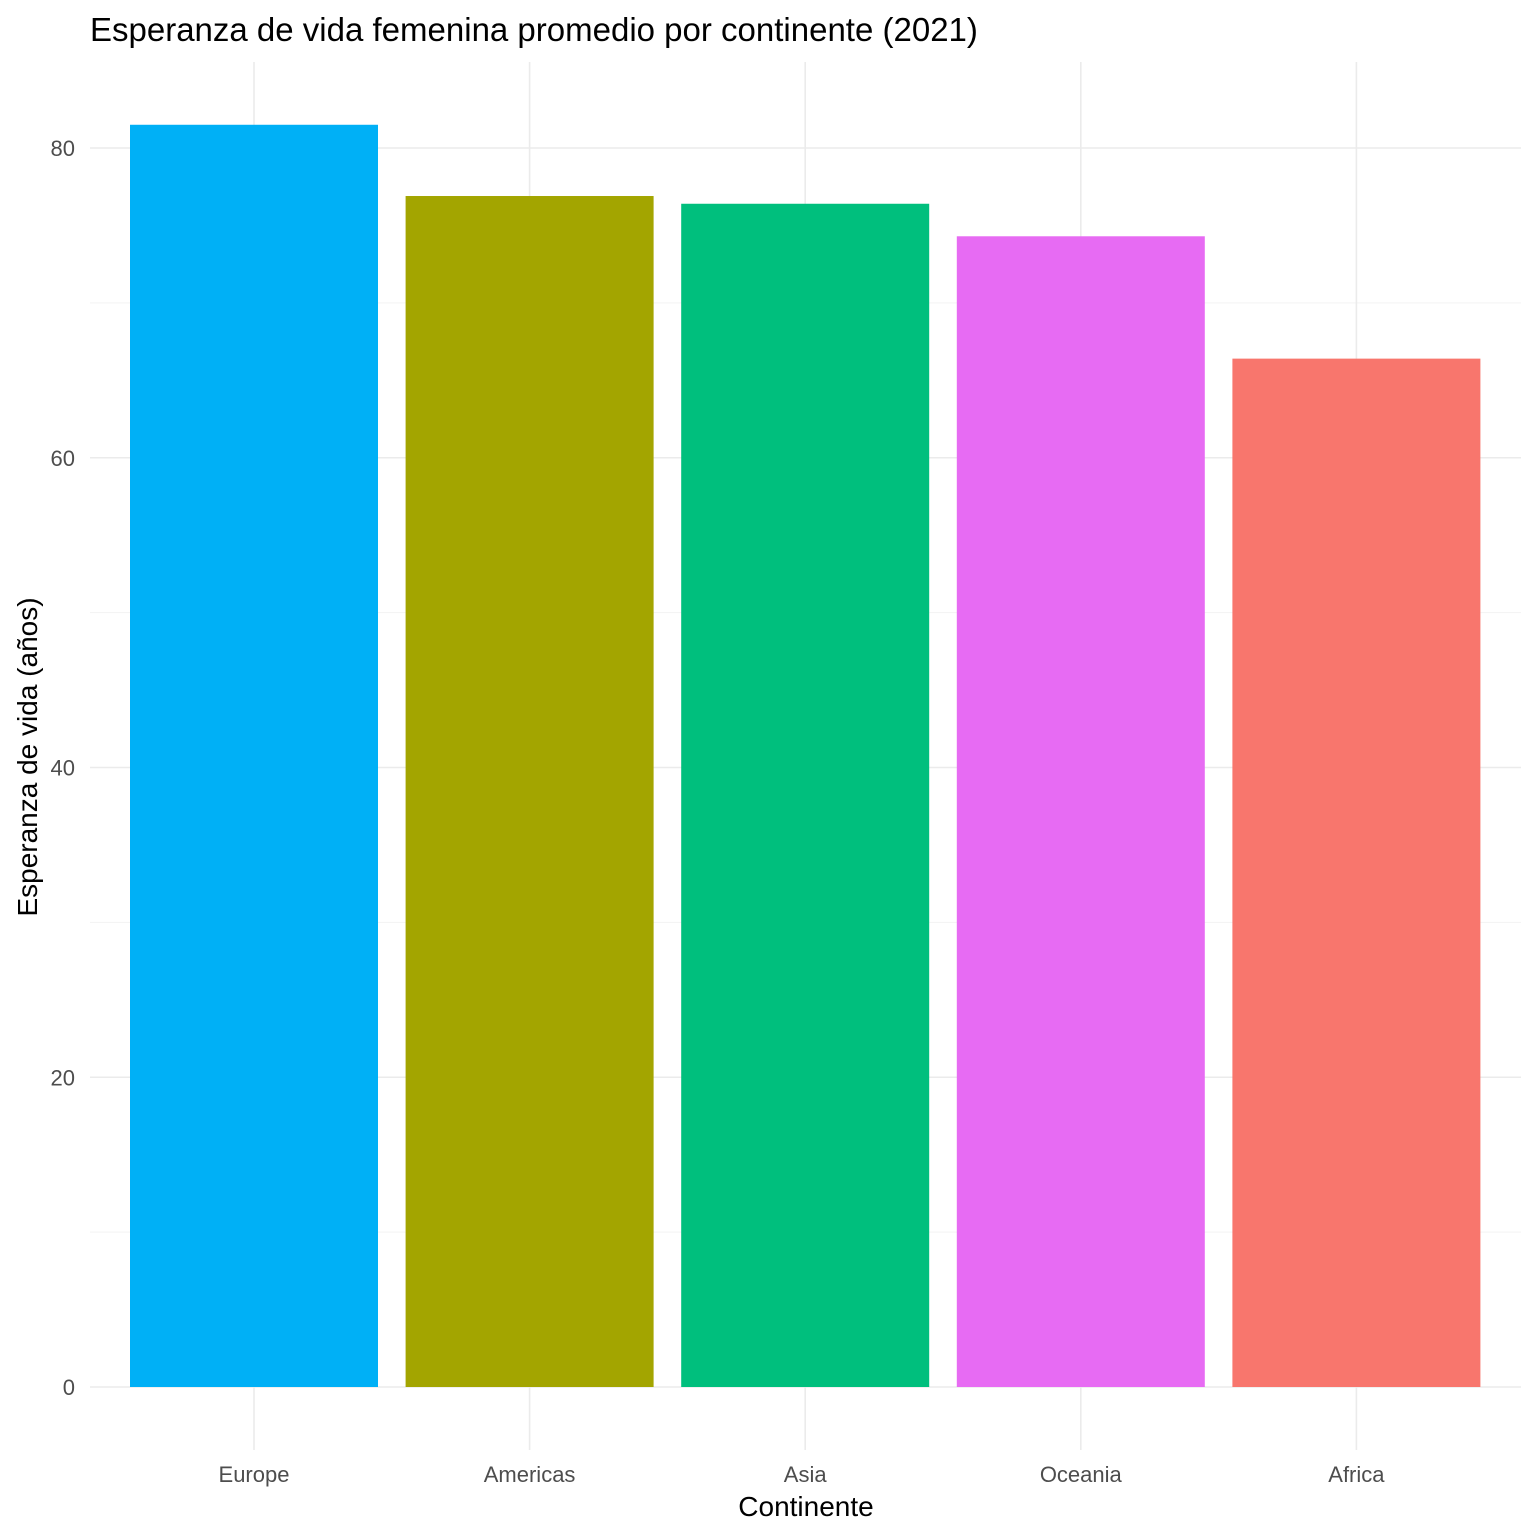 The width and height of the screenshot is (1536, 1536). What do you see at coordinates (806, 1474) in the screenshot?
I see `x-tick-label: Asia` at bounding box center [806, 1474].